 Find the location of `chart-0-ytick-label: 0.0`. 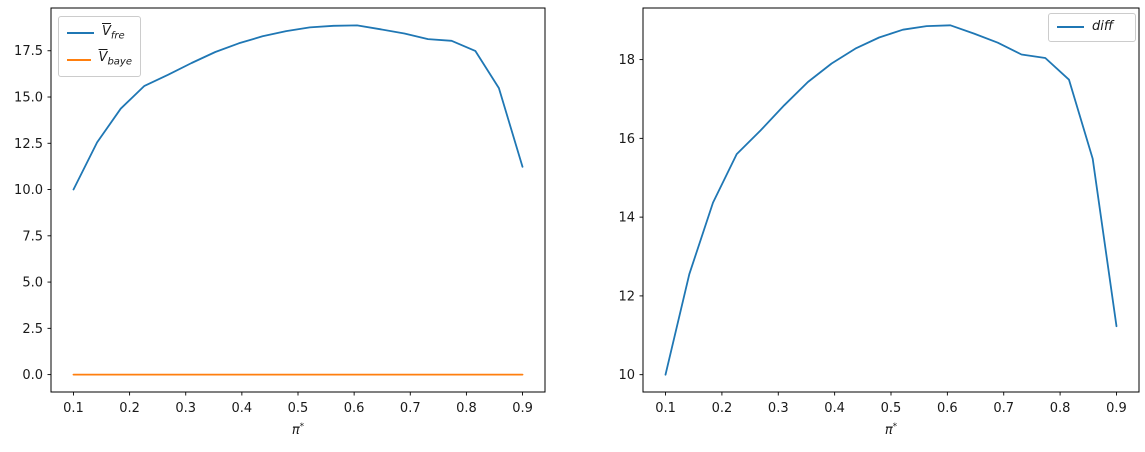

chart-0-ytick-label: 0.0 is located at coordinates (32, 375).